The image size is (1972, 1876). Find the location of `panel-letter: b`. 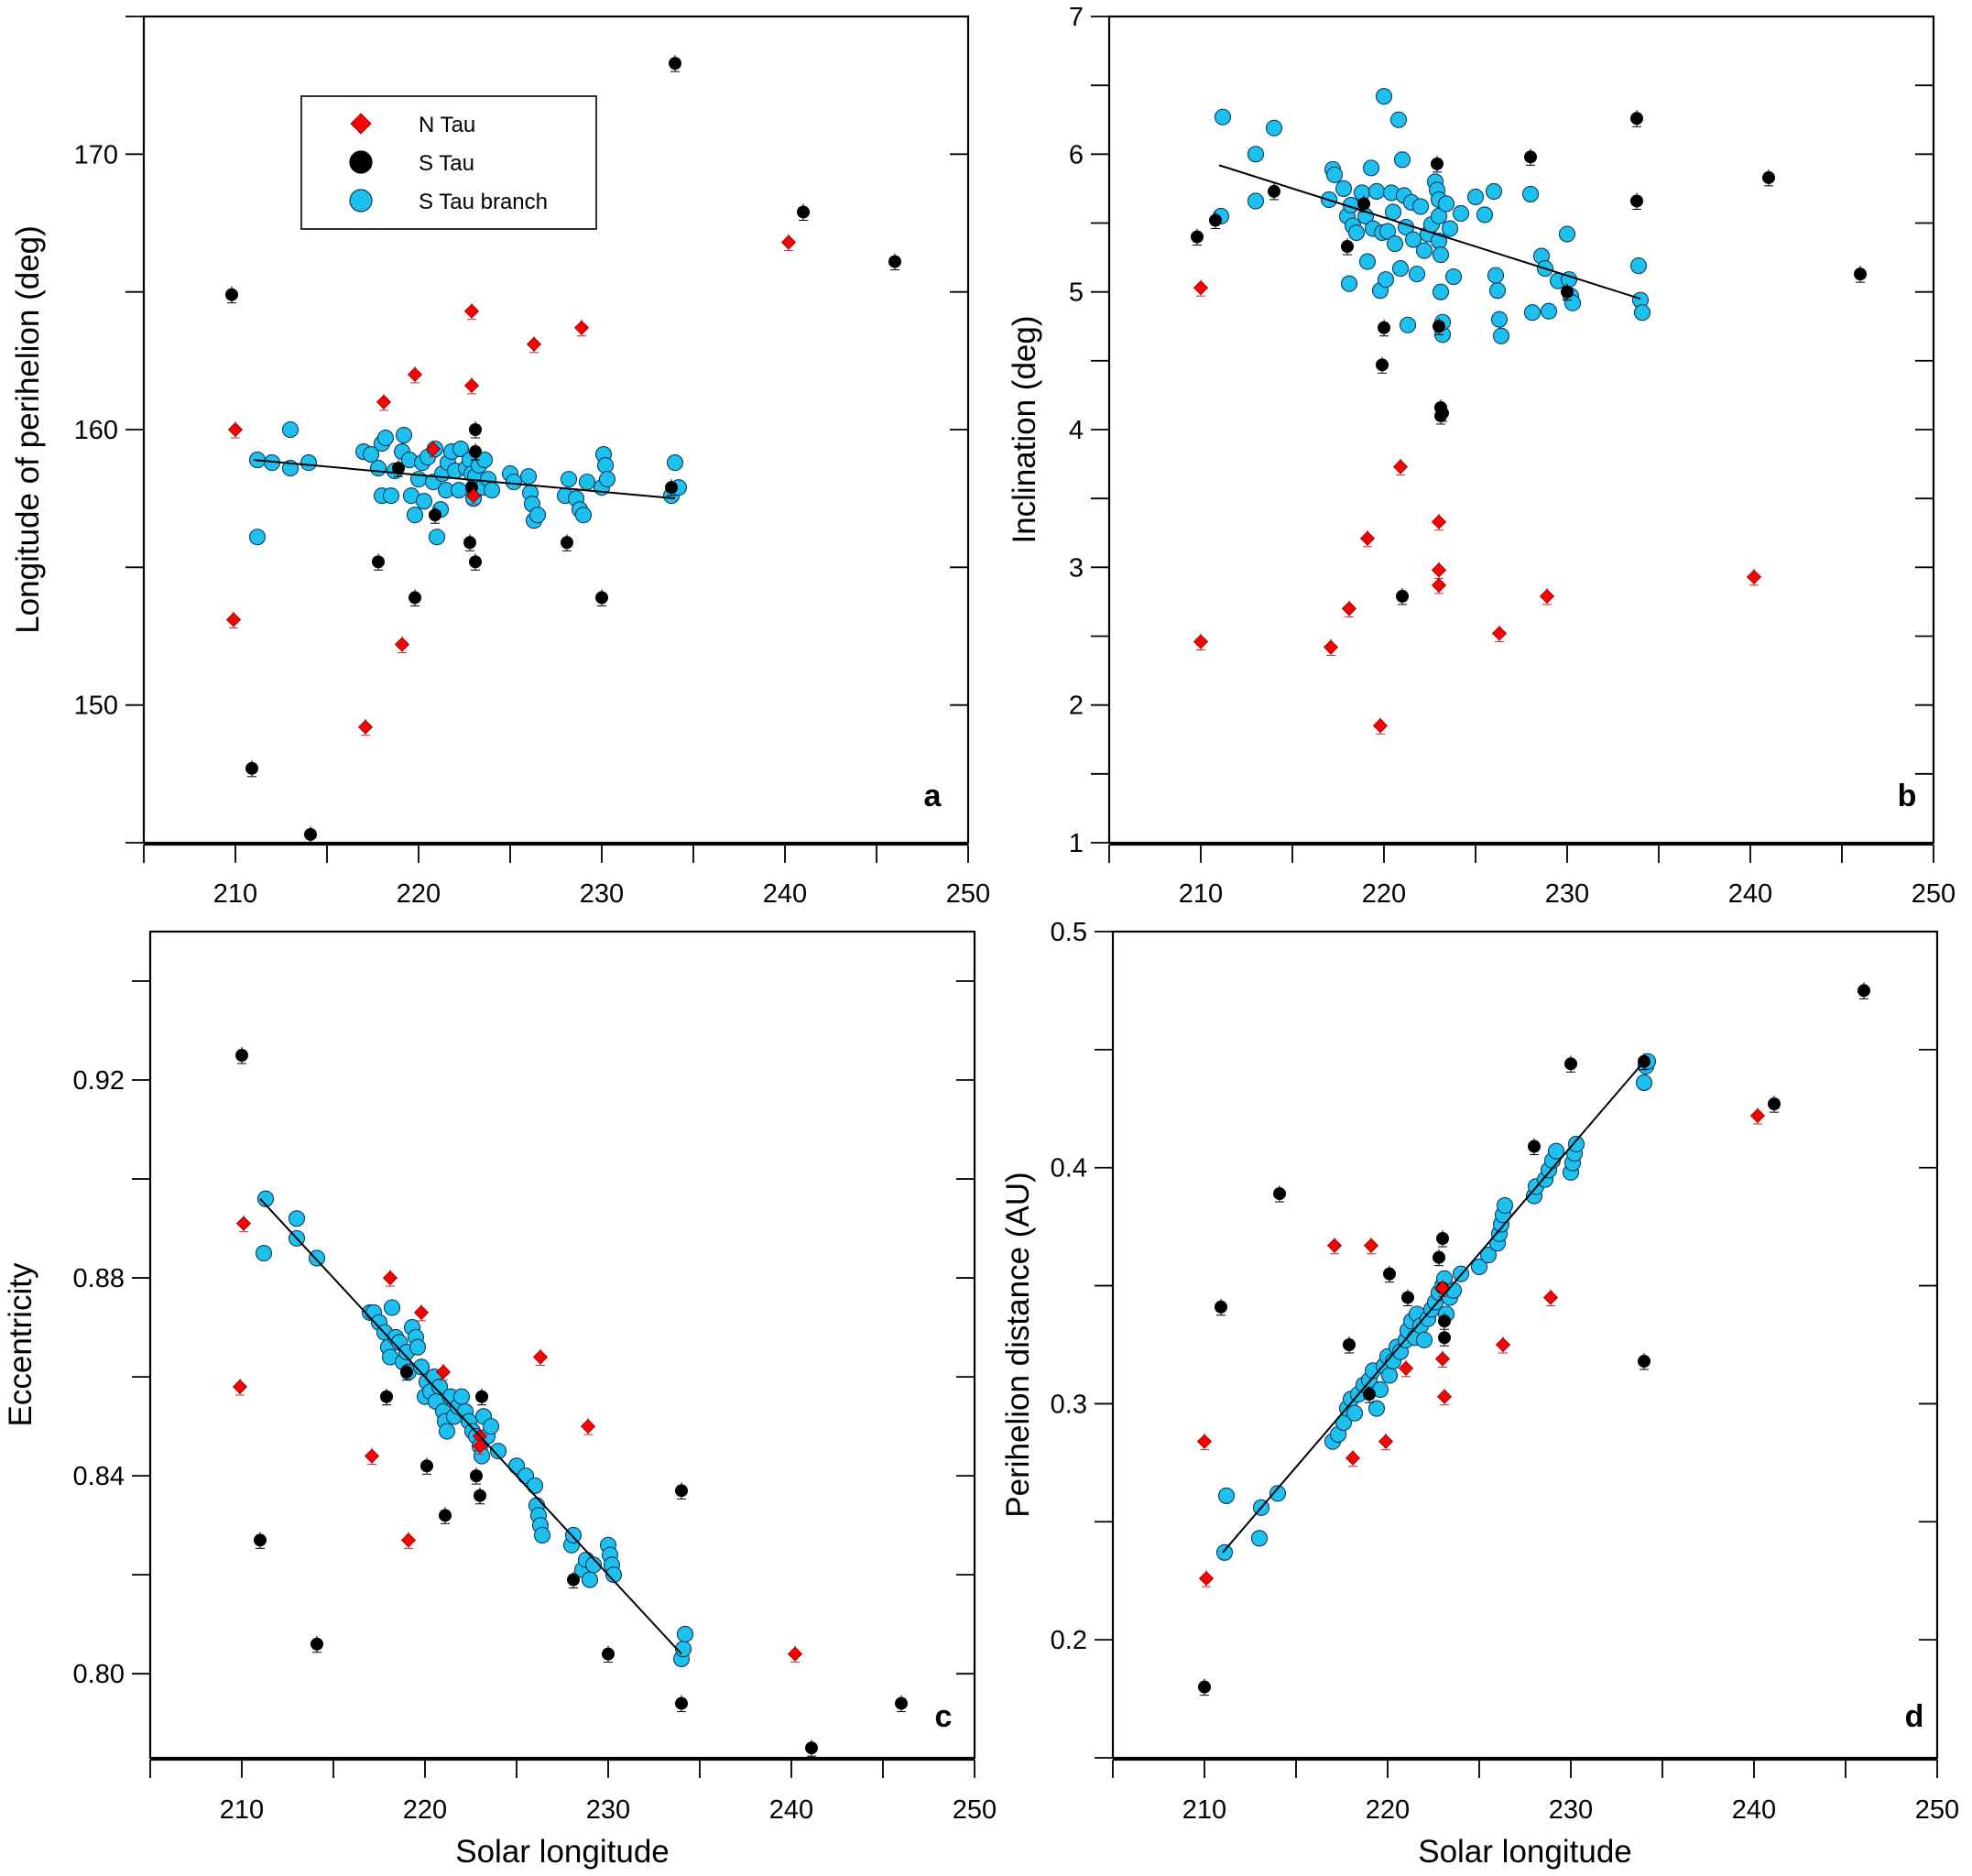

panel-letter: b is located at coordinates (1907, 796).